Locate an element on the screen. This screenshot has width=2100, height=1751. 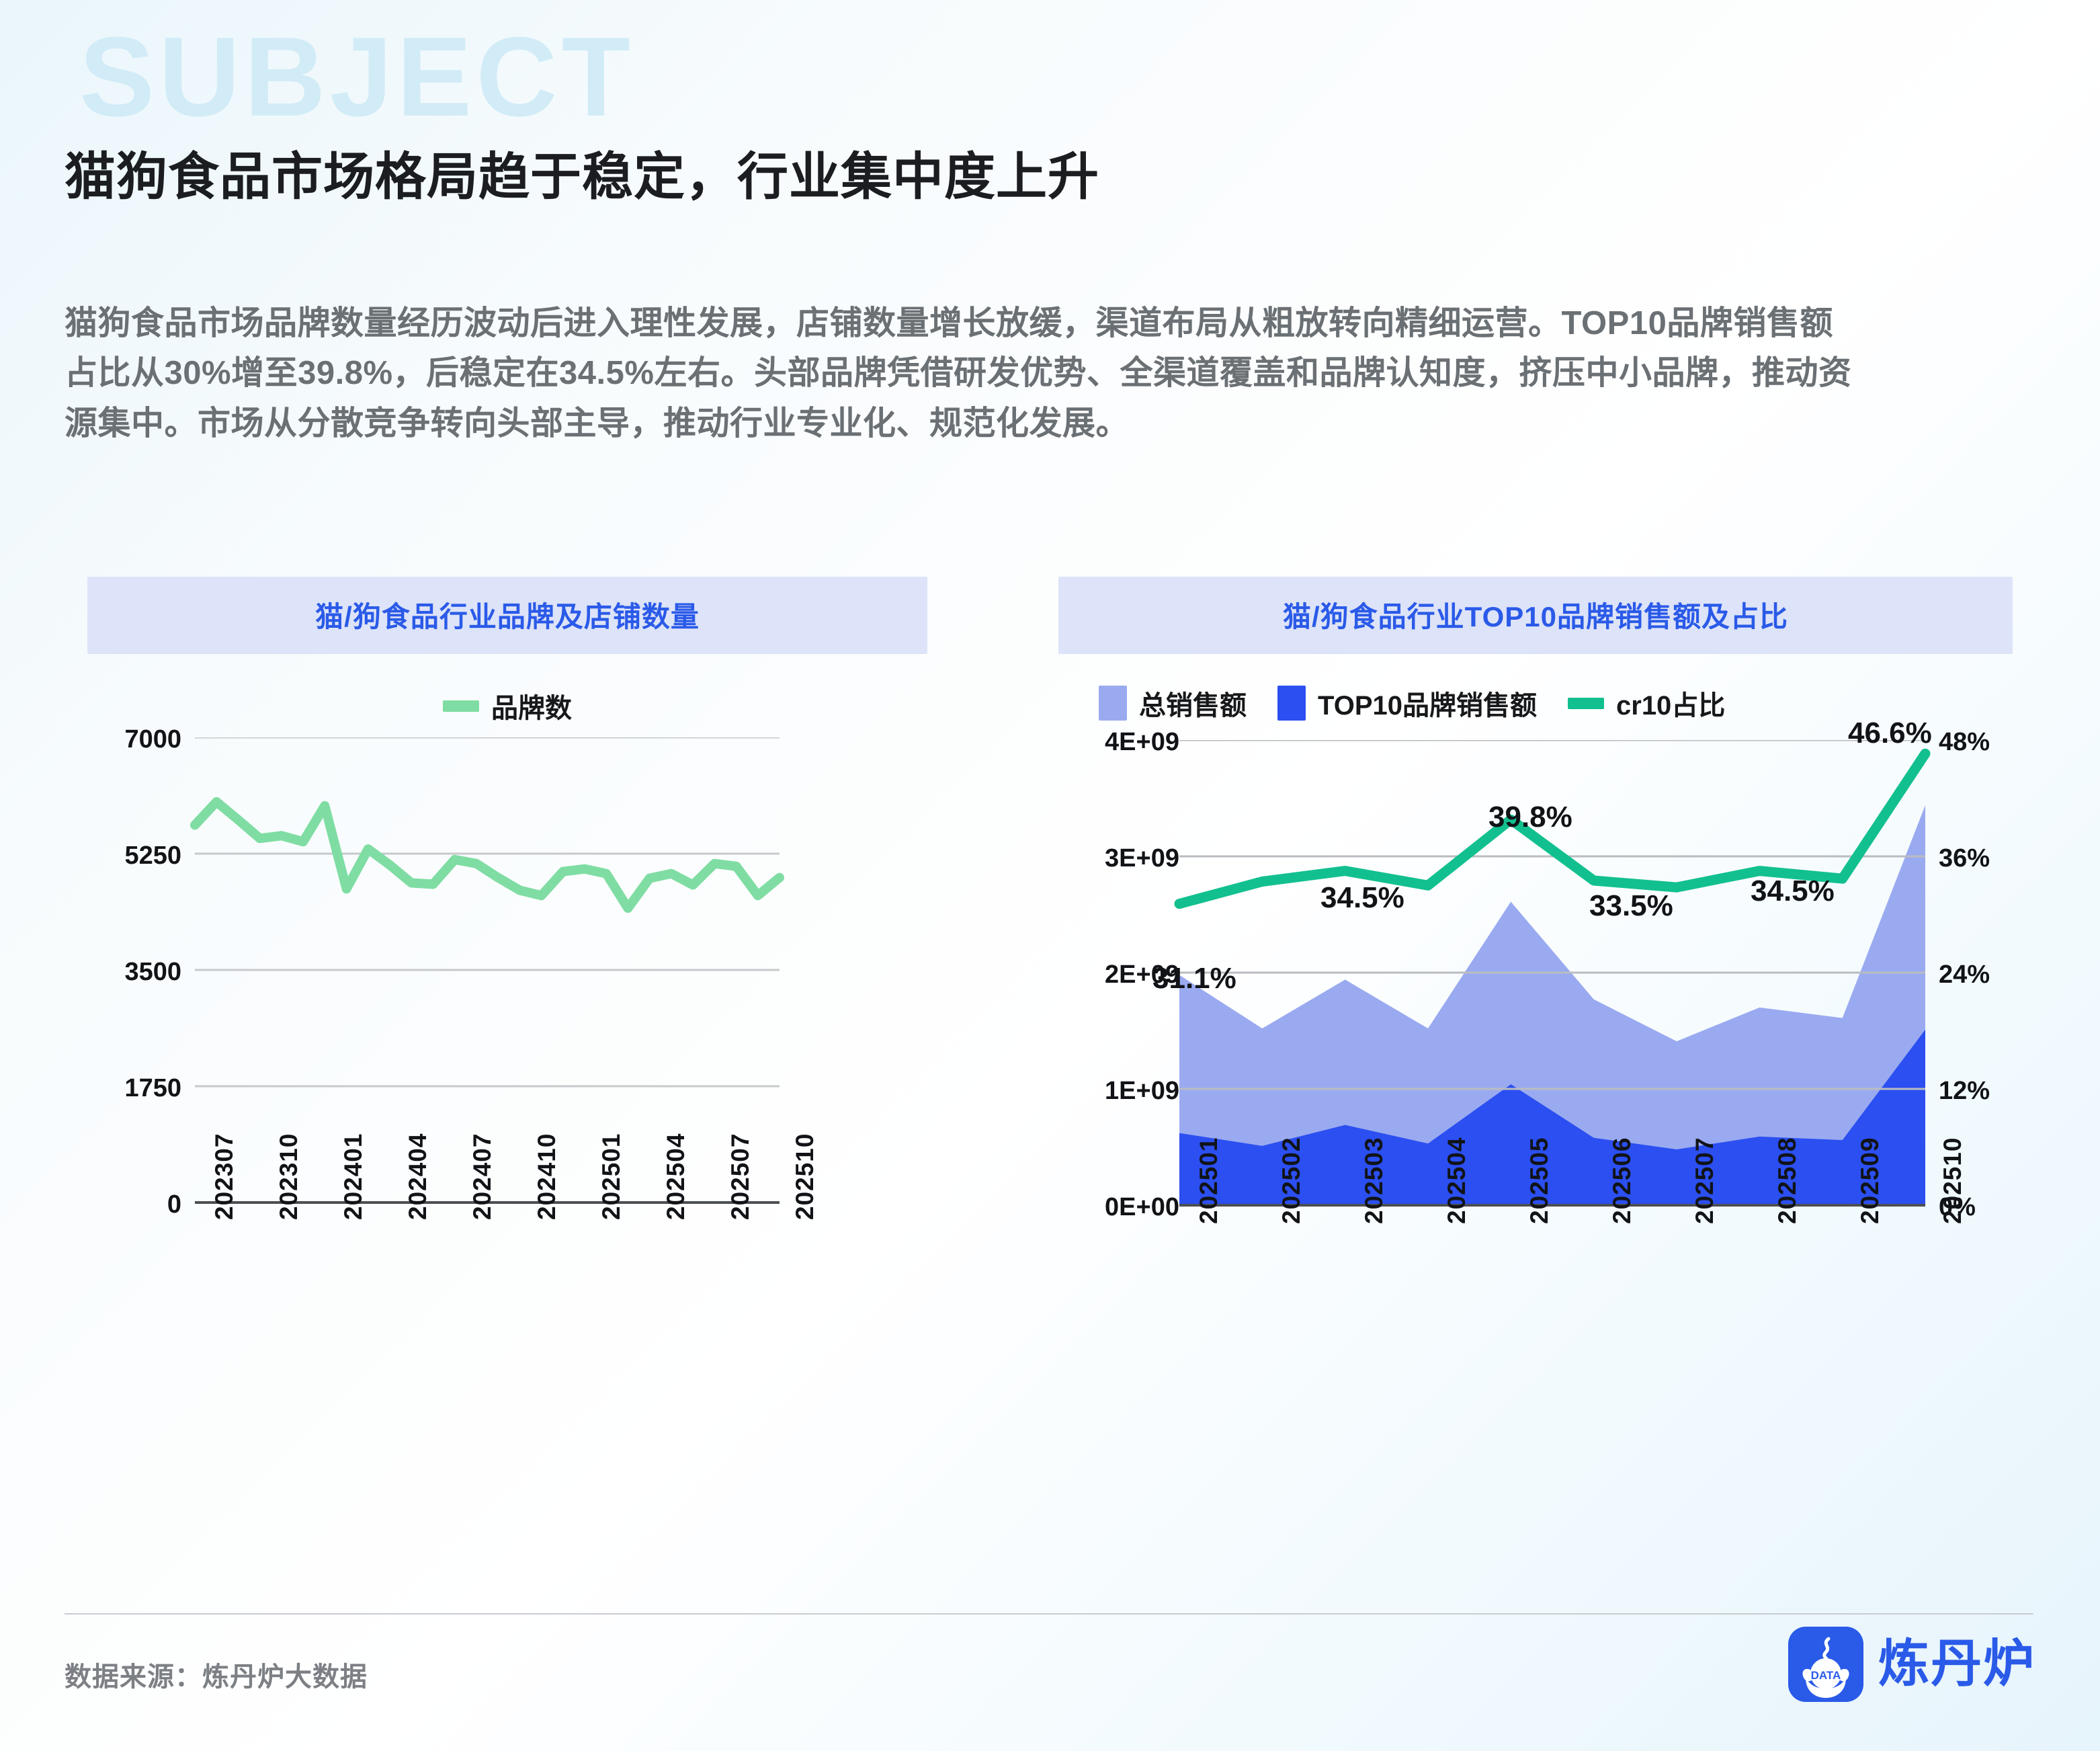
y2-tick-label: 12% is located at coordinates (1965, 1091).